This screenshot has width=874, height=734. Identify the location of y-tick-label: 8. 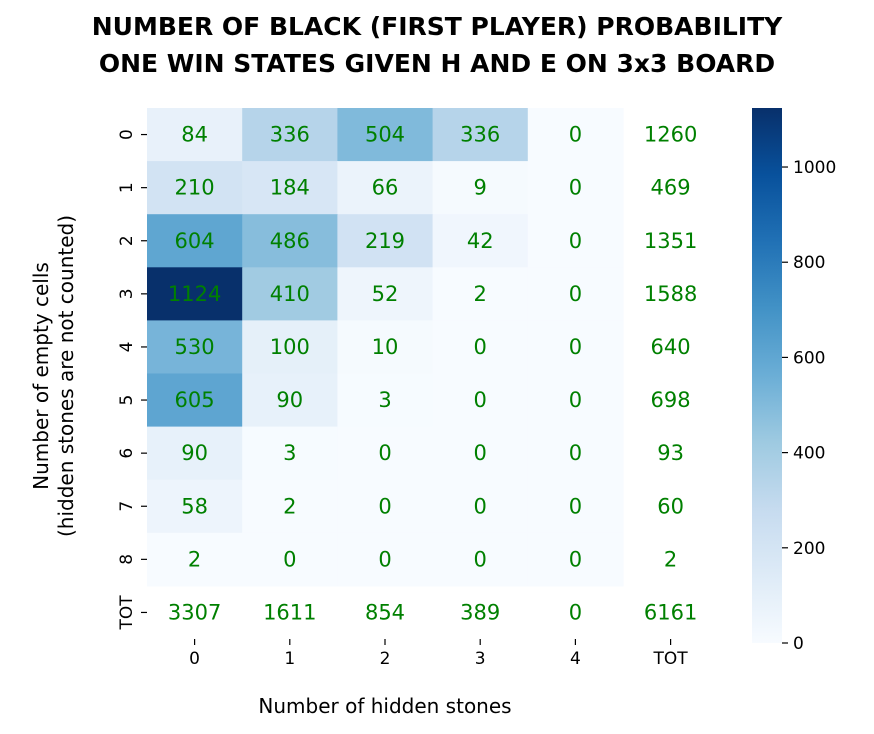
(127, 559).